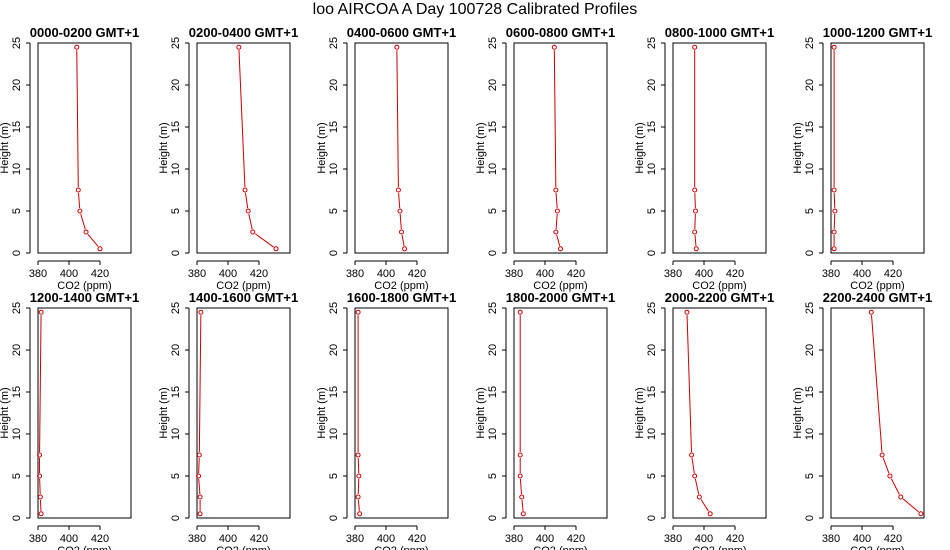 The image size is (950, 550). I want to click on panel-11-y-tick-label: 20, so click(652, 350).